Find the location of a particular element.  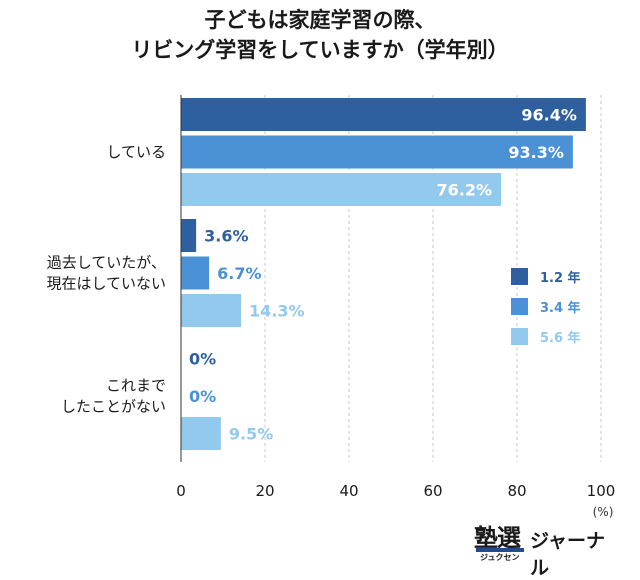

x-tick-label: 80 is located at coordinates (516, 491).